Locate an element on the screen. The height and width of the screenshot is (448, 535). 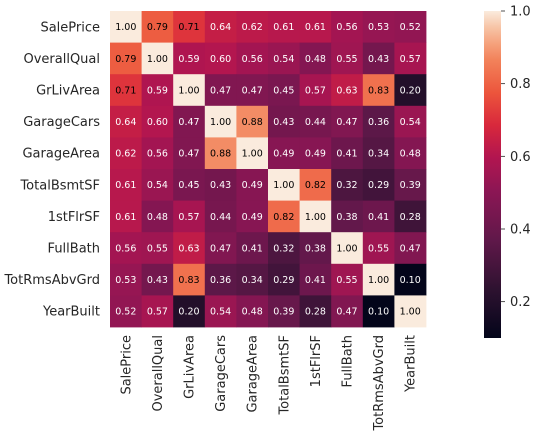
heatmap-cell-OverallQual-FullBath is located at coordinates (347, 58).